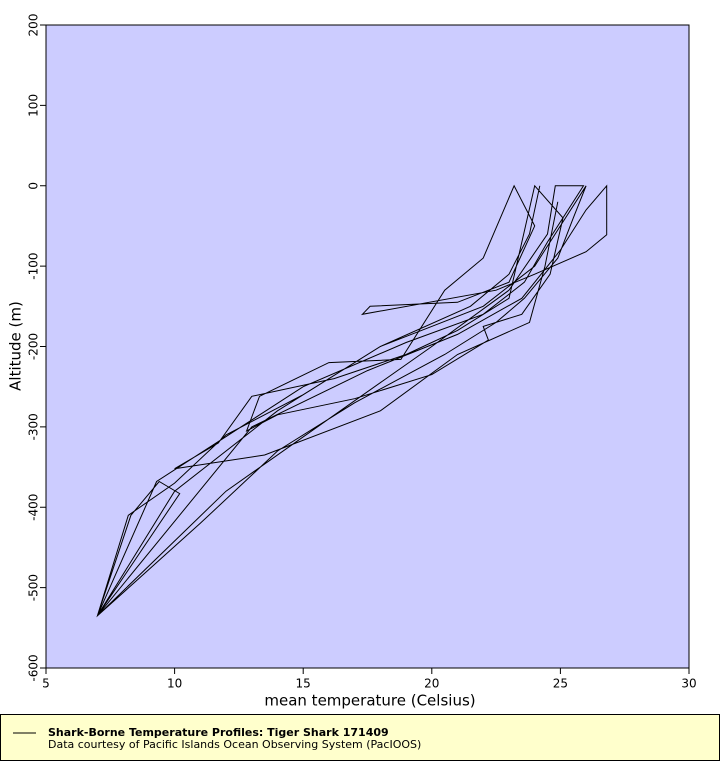 This screenshot has height=766, width=720. What do you see at coordinates (46, 684) in the screenshot?
I see `x-tick-label: 5` at bounding box center [46, 684].